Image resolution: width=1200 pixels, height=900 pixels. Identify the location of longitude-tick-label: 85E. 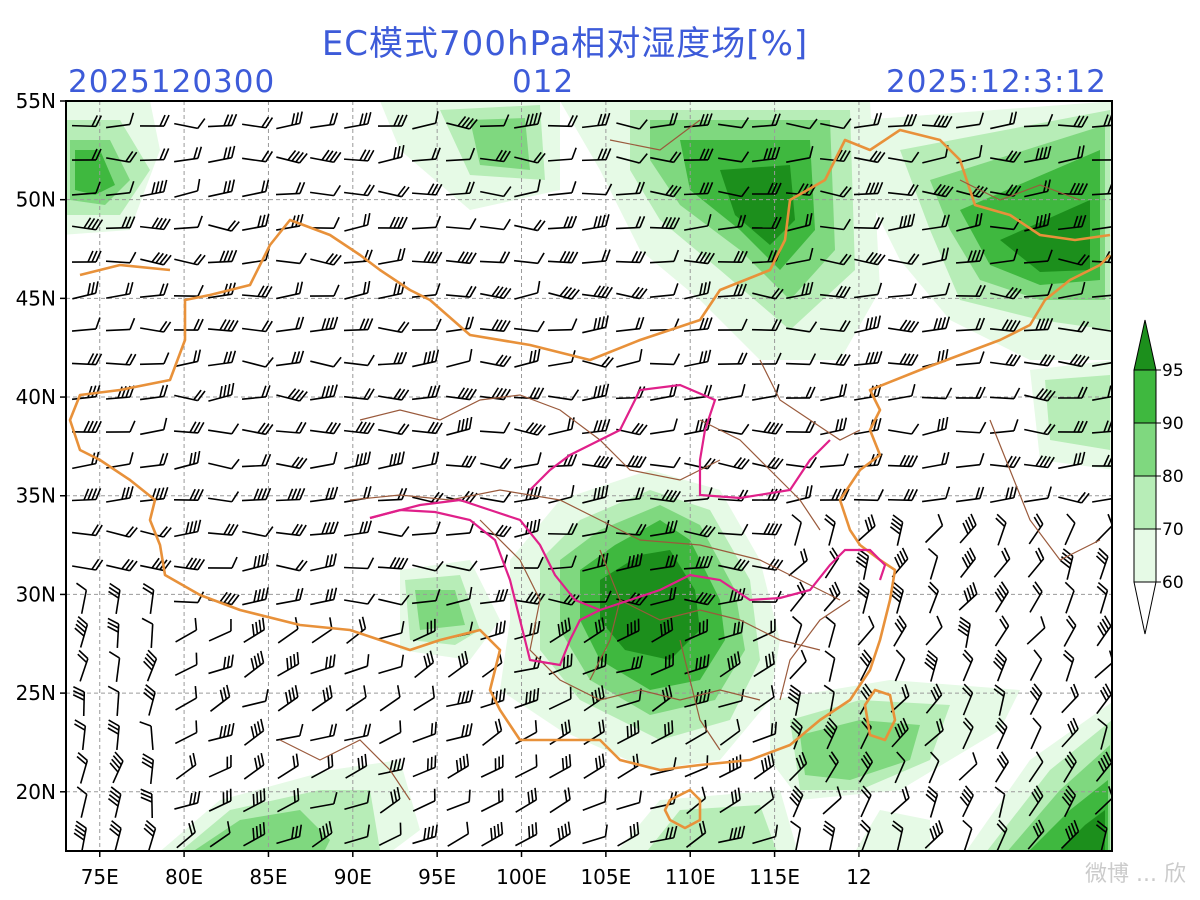
(268, 877).